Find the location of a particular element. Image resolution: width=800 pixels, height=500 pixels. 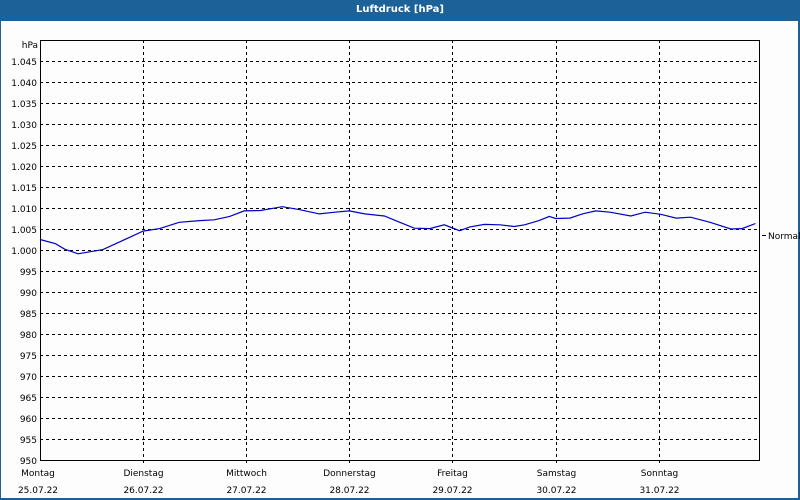

y-tick-label: 1.040 is located at coordinates (24, 84).